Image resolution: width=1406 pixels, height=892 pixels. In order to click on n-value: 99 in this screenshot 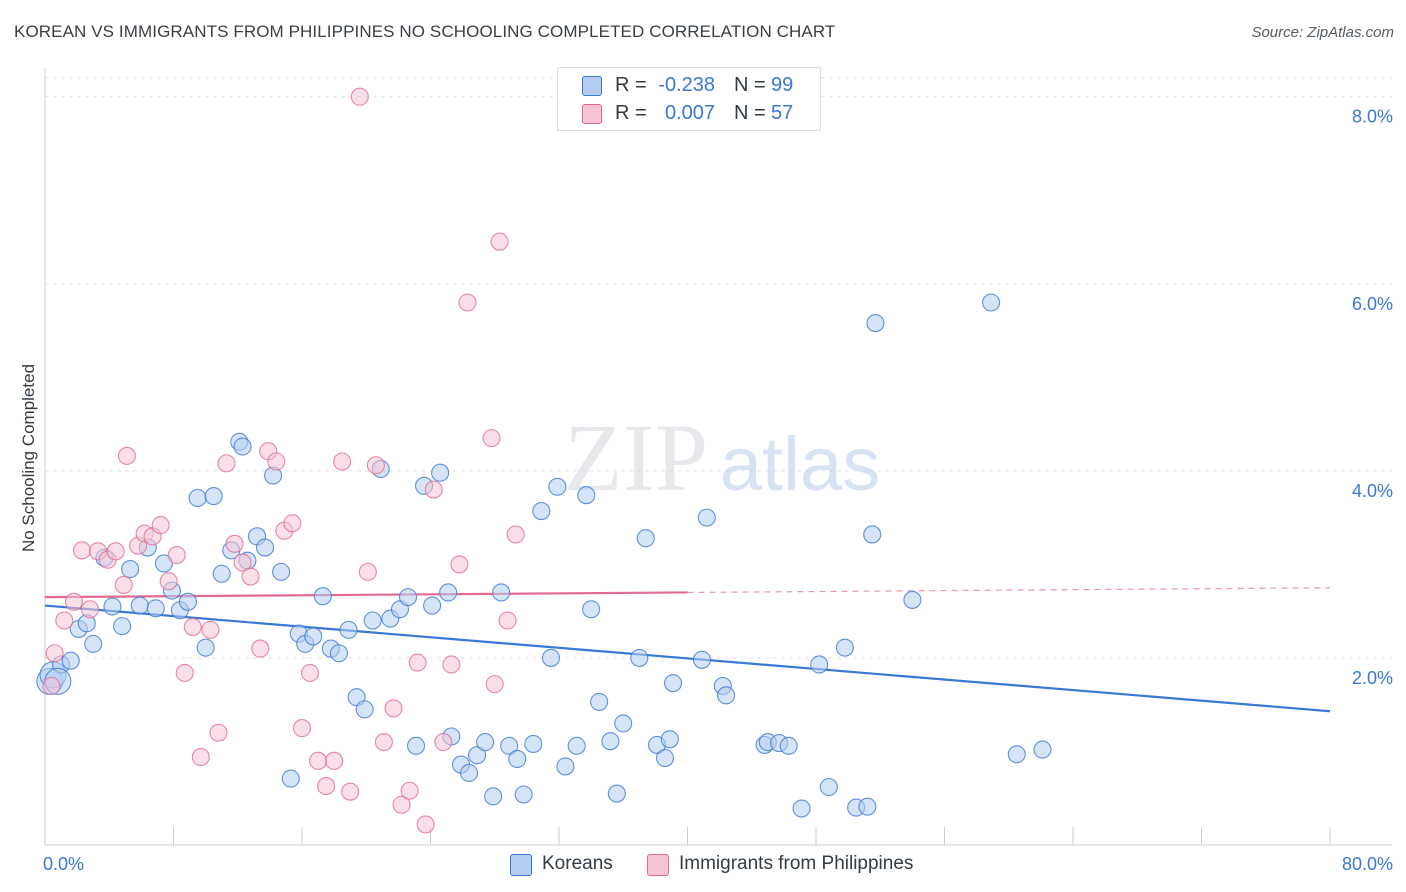, I will do `click(782, 85)`.